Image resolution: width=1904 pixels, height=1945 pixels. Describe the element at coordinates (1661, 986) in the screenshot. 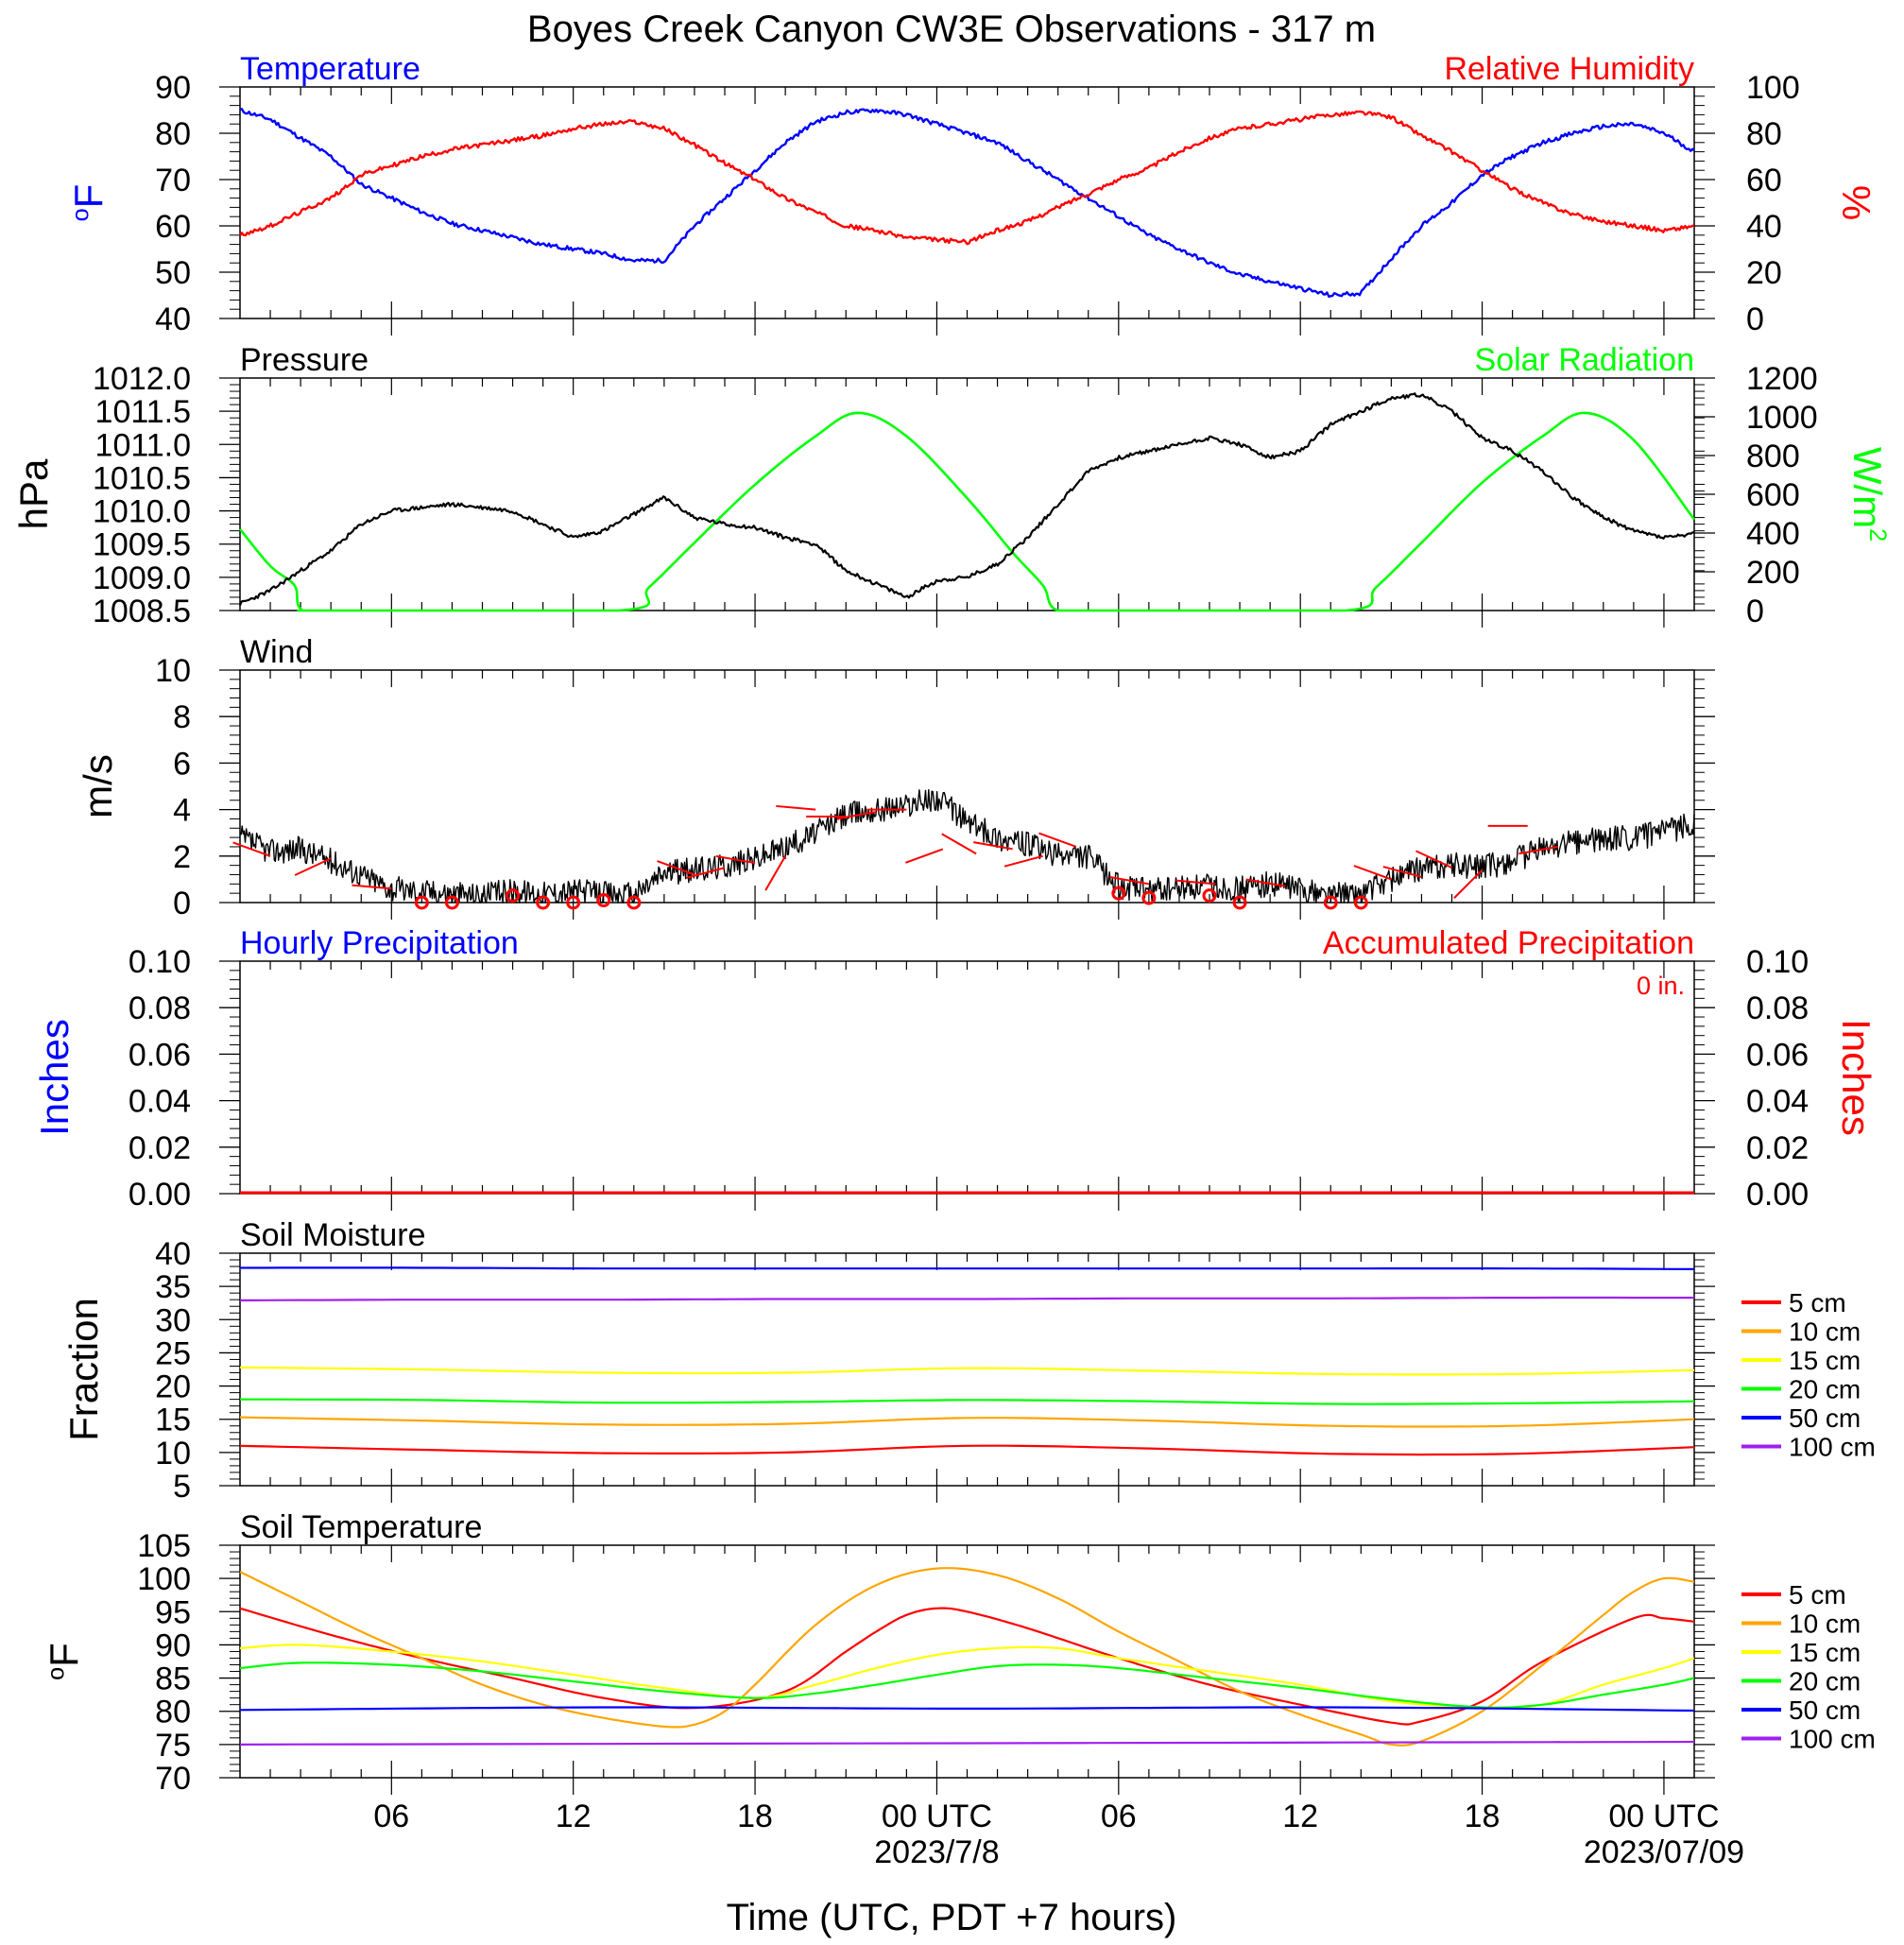

I see `accumulated-total-annotation: 0 in.` at that location.